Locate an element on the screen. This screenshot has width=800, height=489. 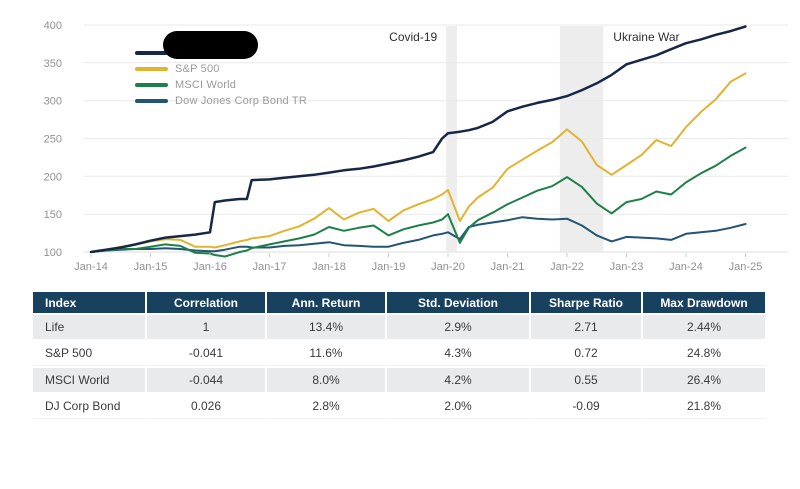
table-header-cell: Correlation is located at coordinates (206, 302).